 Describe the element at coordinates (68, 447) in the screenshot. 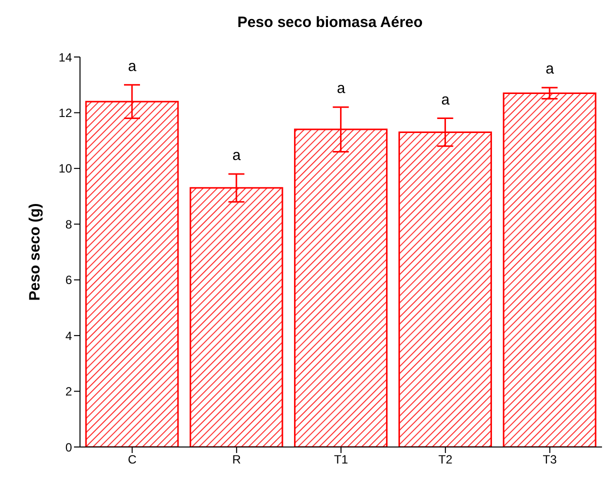

I see `y-tick-label: 0` at that location.